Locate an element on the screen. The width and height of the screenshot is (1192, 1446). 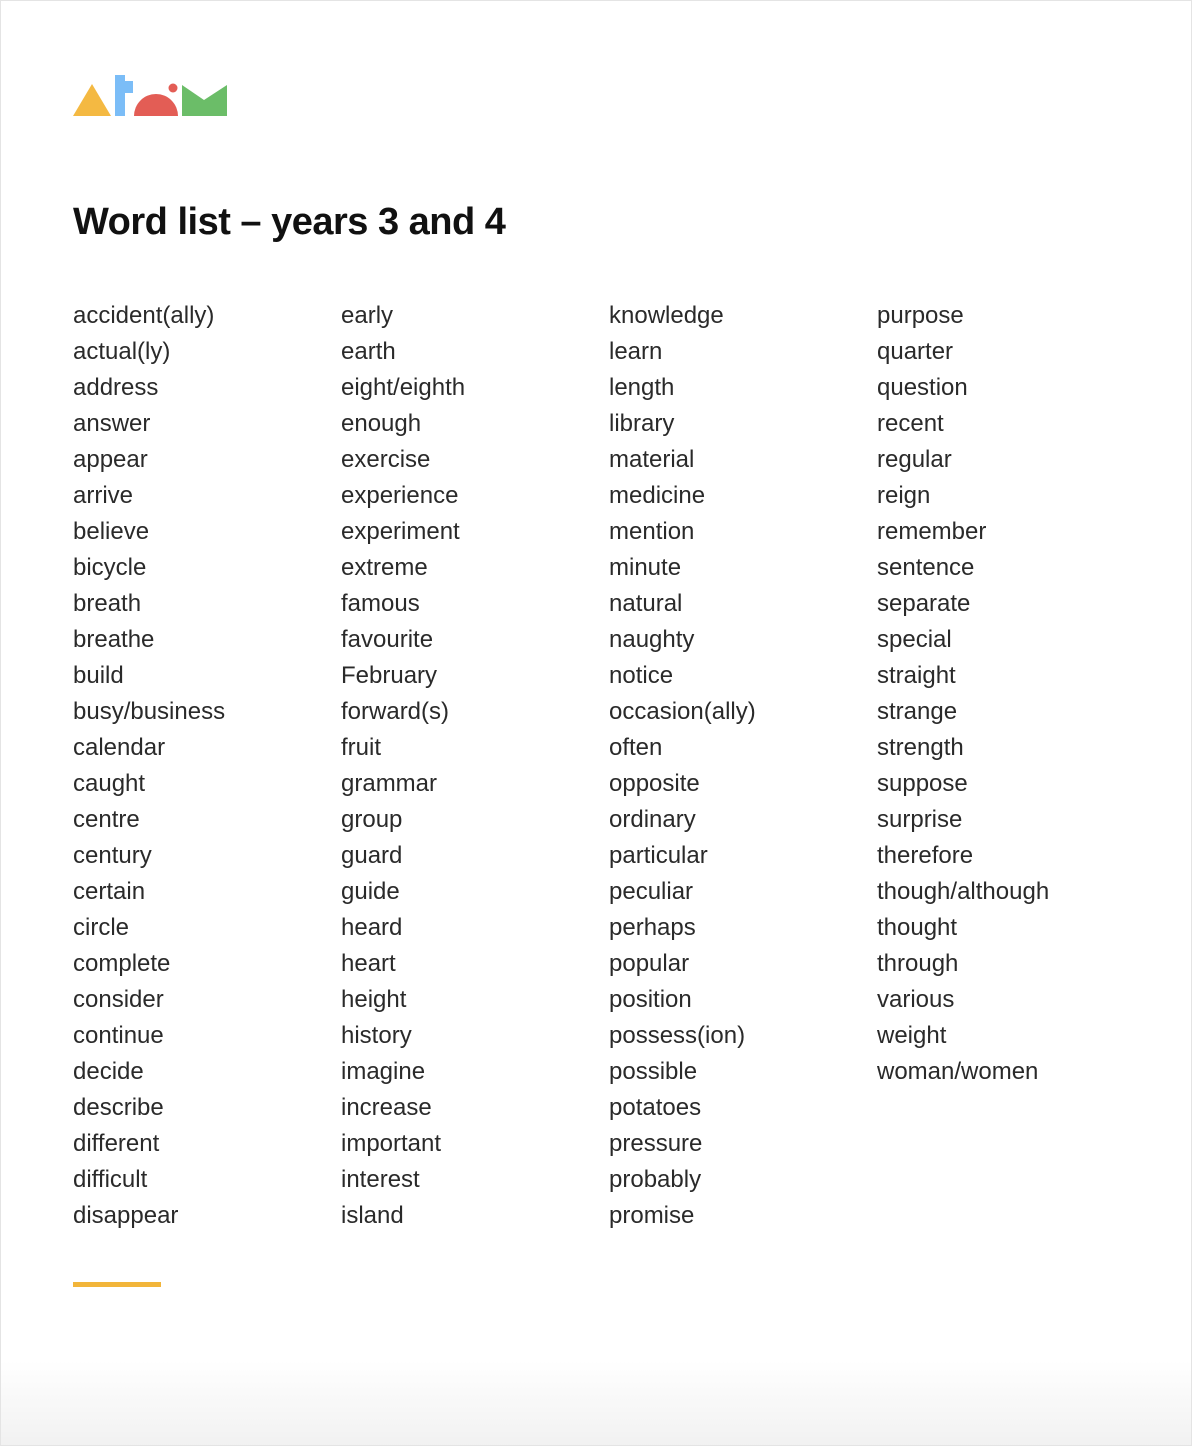
word-item: early is located at coordinates (367, 315).